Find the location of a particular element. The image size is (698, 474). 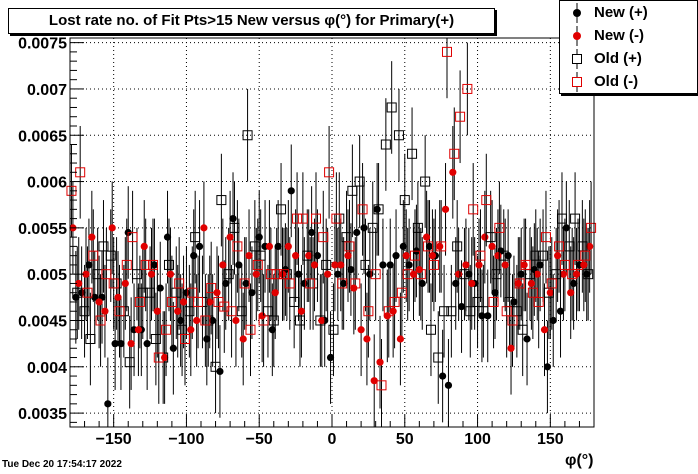

x-tick-label: 100 is located at coordinates (477, 439).